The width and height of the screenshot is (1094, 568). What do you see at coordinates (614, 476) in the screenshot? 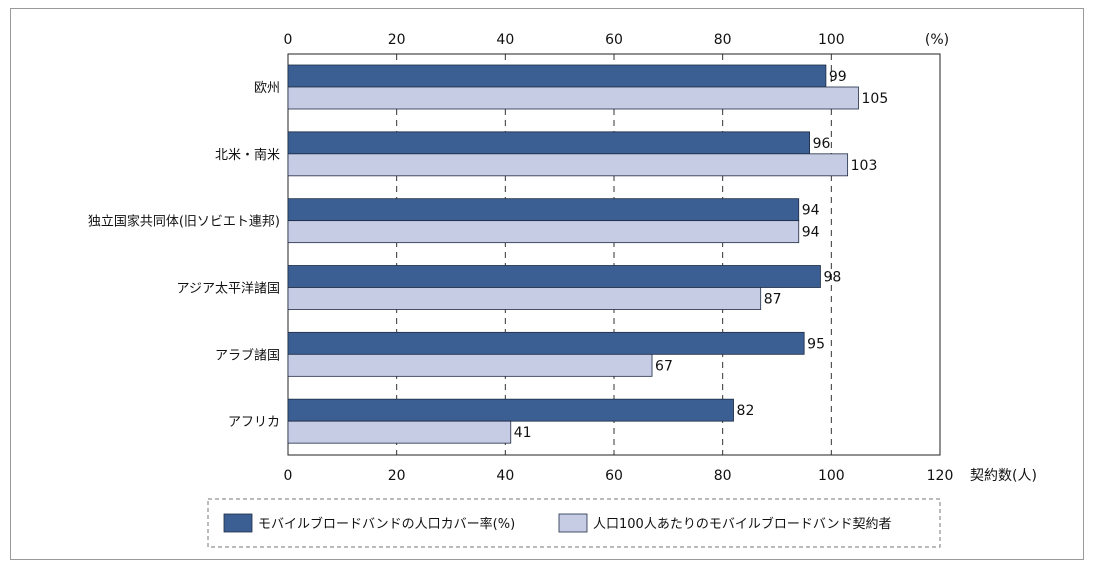
I see `bottom-axis-tick: 60` at bounding box center [614, 476].